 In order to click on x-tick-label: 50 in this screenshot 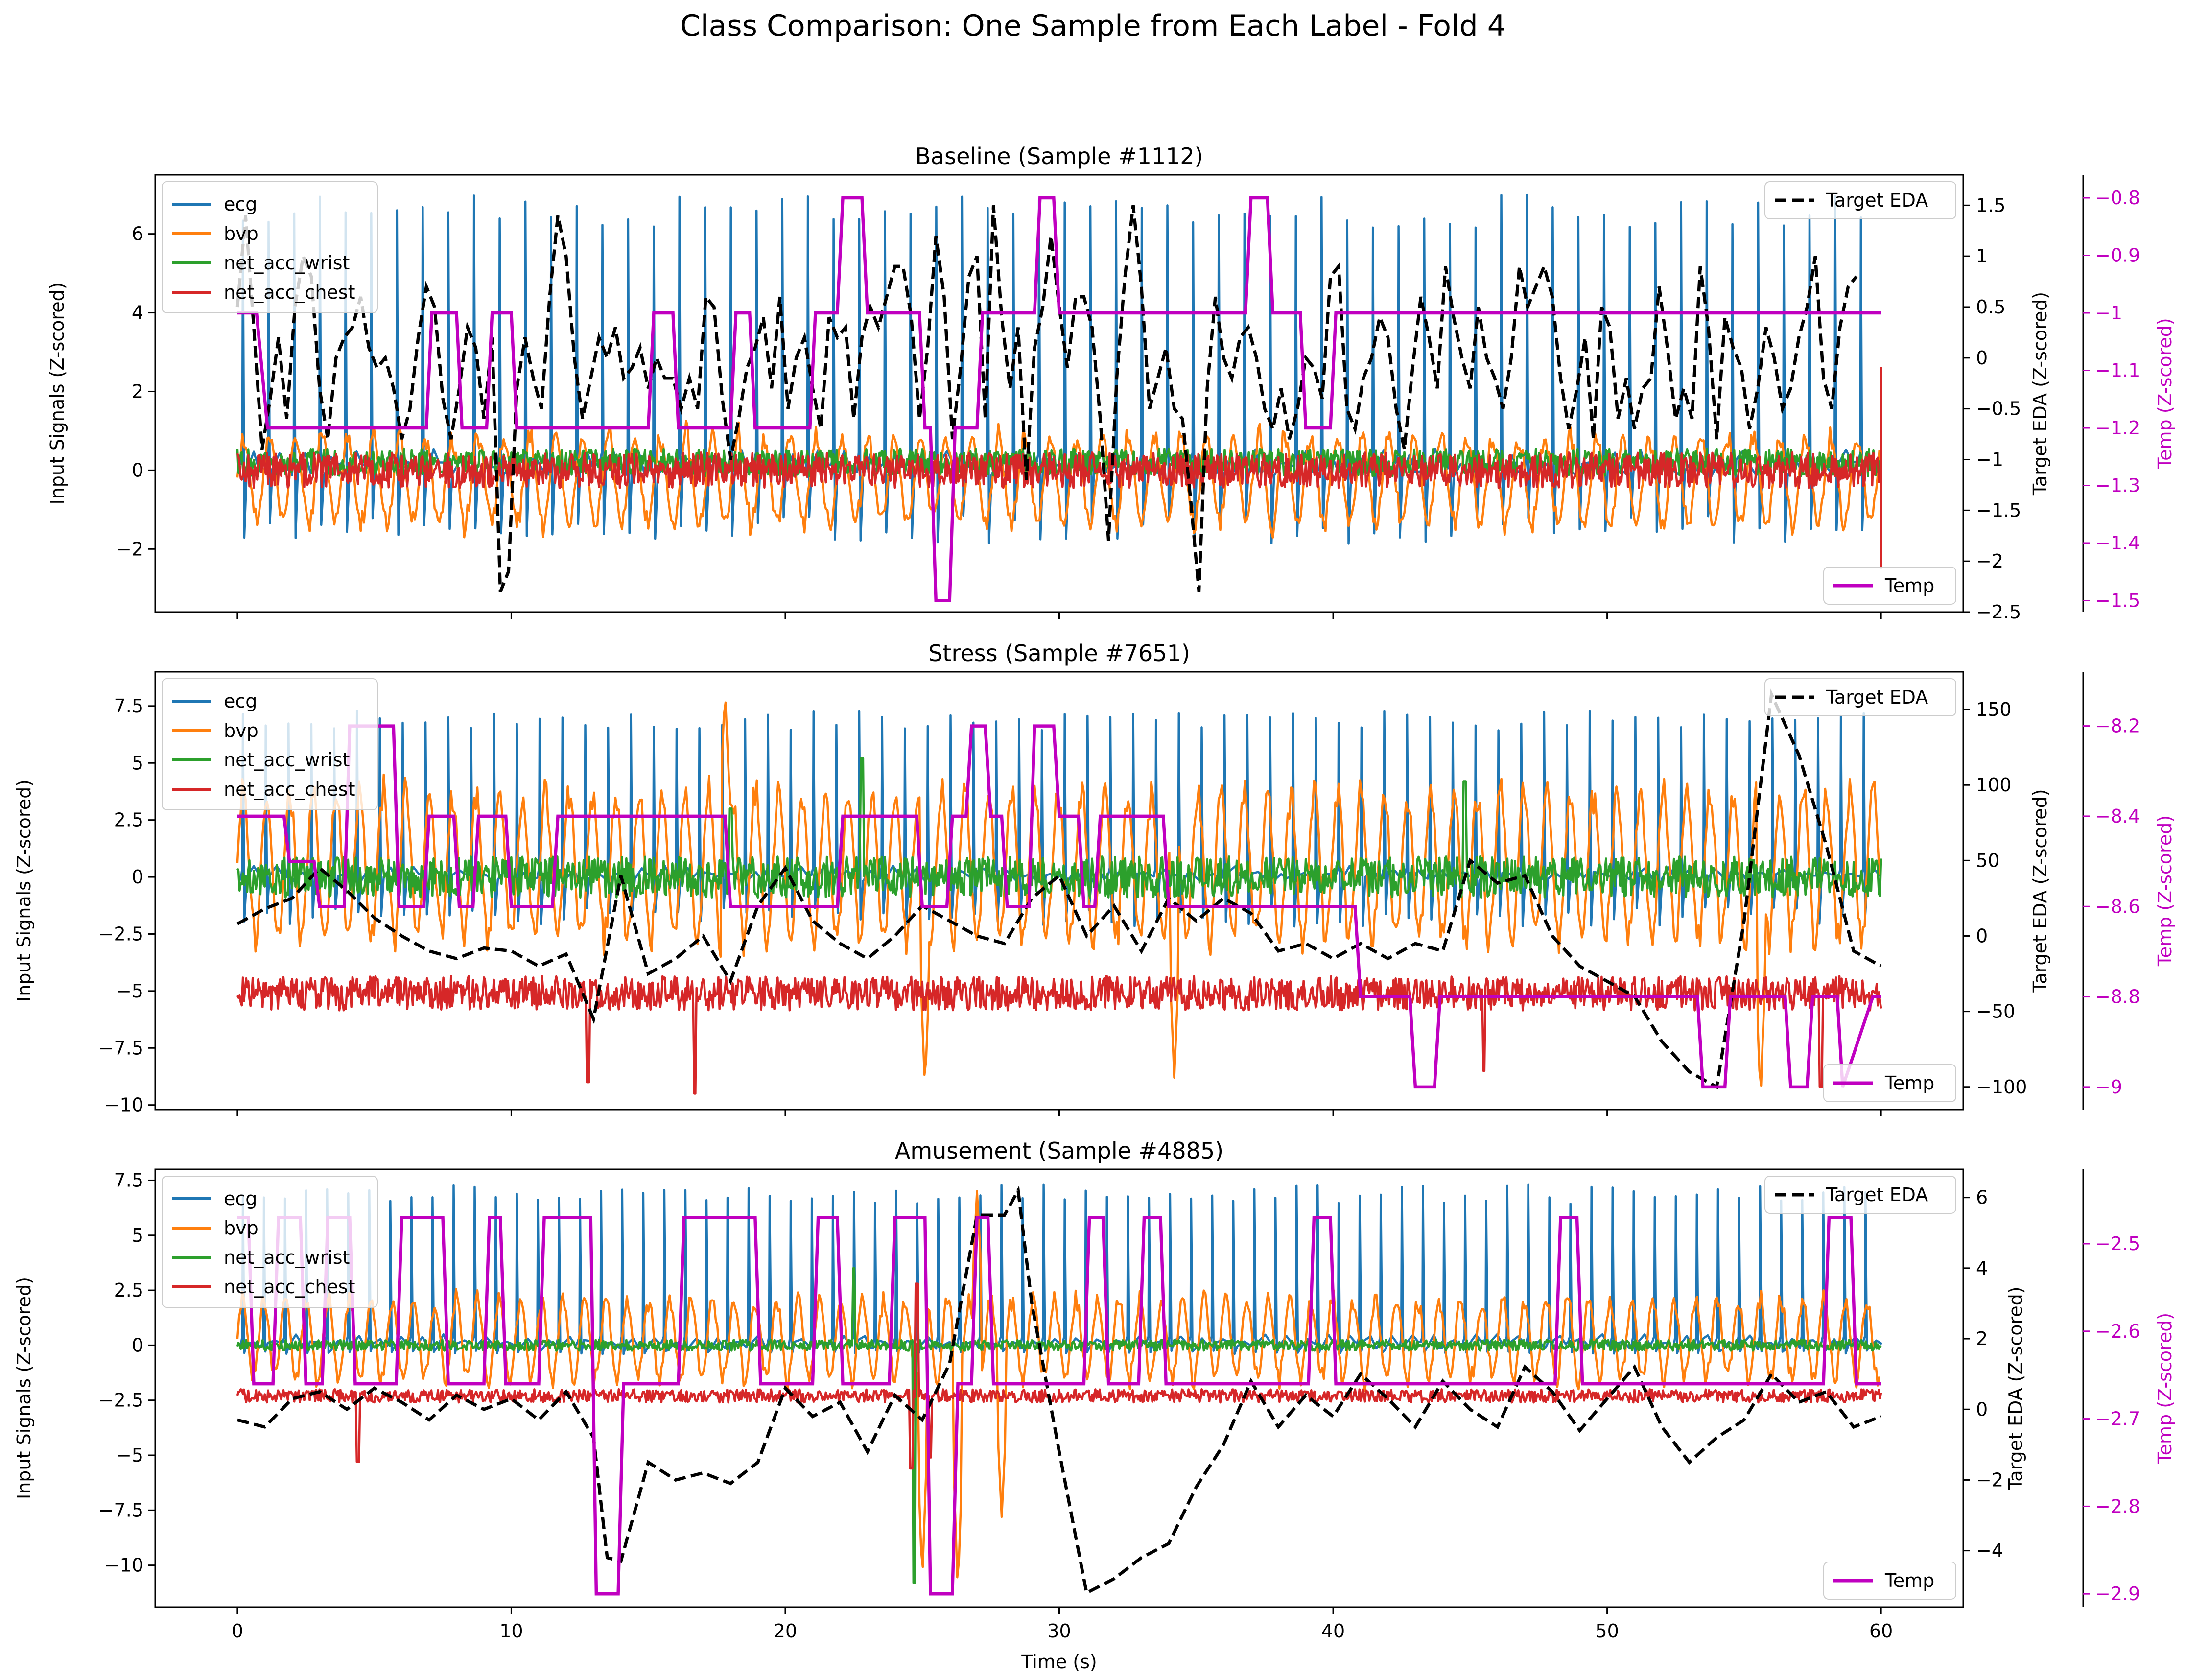, I will do `click(1607, 1631)`.